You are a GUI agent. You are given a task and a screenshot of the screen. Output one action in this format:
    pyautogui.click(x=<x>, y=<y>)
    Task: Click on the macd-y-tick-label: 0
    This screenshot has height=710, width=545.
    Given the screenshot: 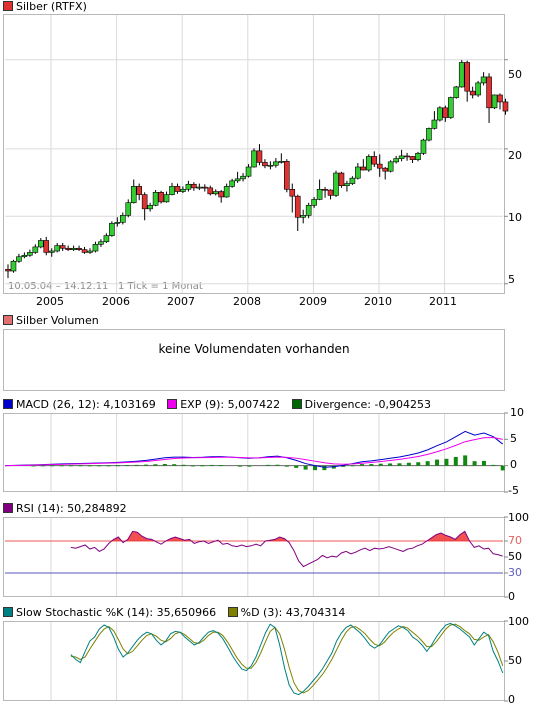 What is the action you would take?
    pyautogui.click(x=513, y=464)
    